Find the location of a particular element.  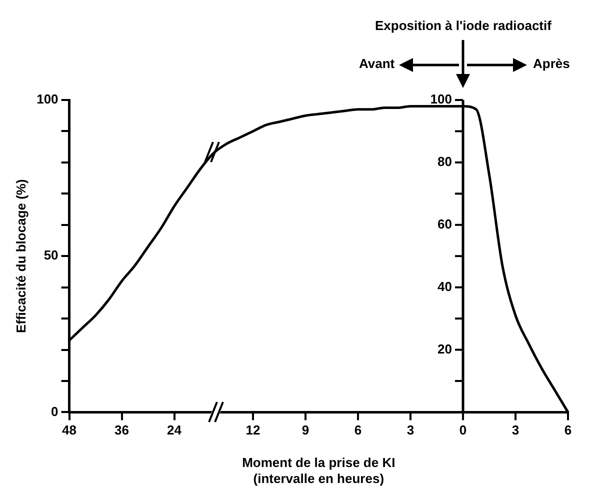

text: Avant is located at coordinates (377, 63).